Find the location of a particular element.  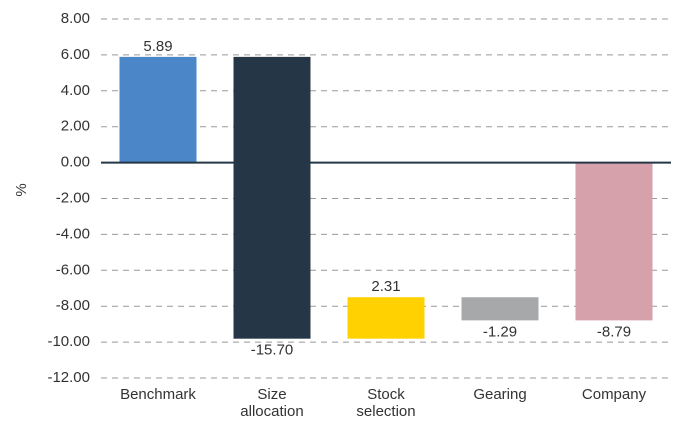

y-tick-label: 0.00 is located at coordinates (75, 162).